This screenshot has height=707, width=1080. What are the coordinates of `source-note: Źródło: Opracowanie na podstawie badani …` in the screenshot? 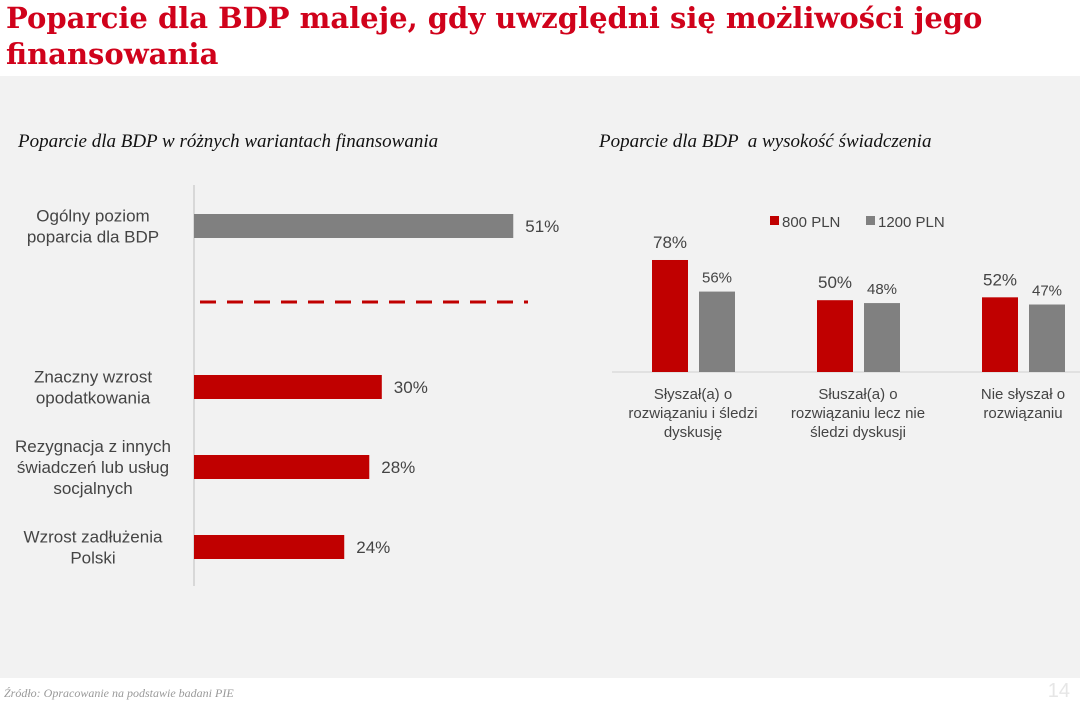 It's located at (119, 693).